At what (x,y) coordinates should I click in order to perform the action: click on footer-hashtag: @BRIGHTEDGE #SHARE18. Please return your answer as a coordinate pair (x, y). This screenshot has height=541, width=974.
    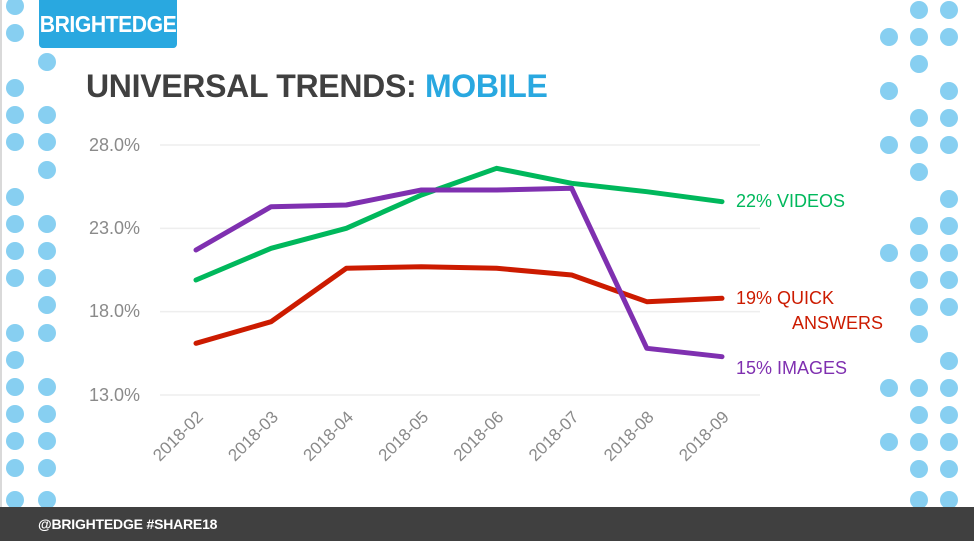
    Looking at the image, I should click on (128, 524).